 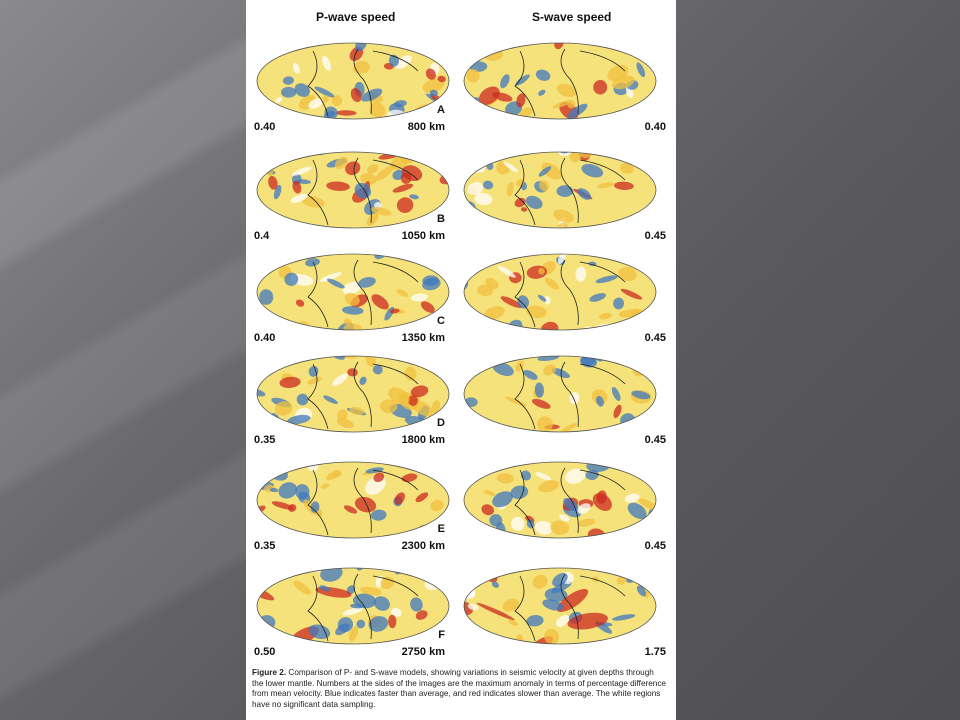 What do you see at coordinates (441, 423) in the screenshot?
I see `row-letter: D` at bounding box center [441, 423].